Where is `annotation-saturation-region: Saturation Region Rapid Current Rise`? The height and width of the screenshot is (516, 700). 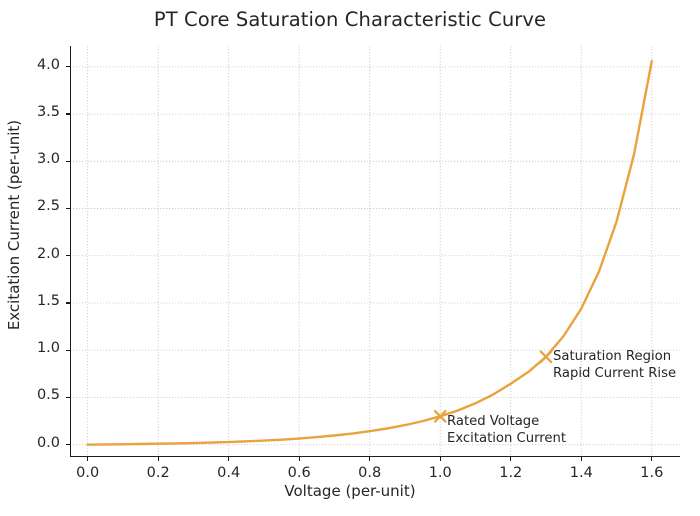 annotation-saturation-region: Saturation Region Rapid Current Rise is located at coordinates (614, 365).